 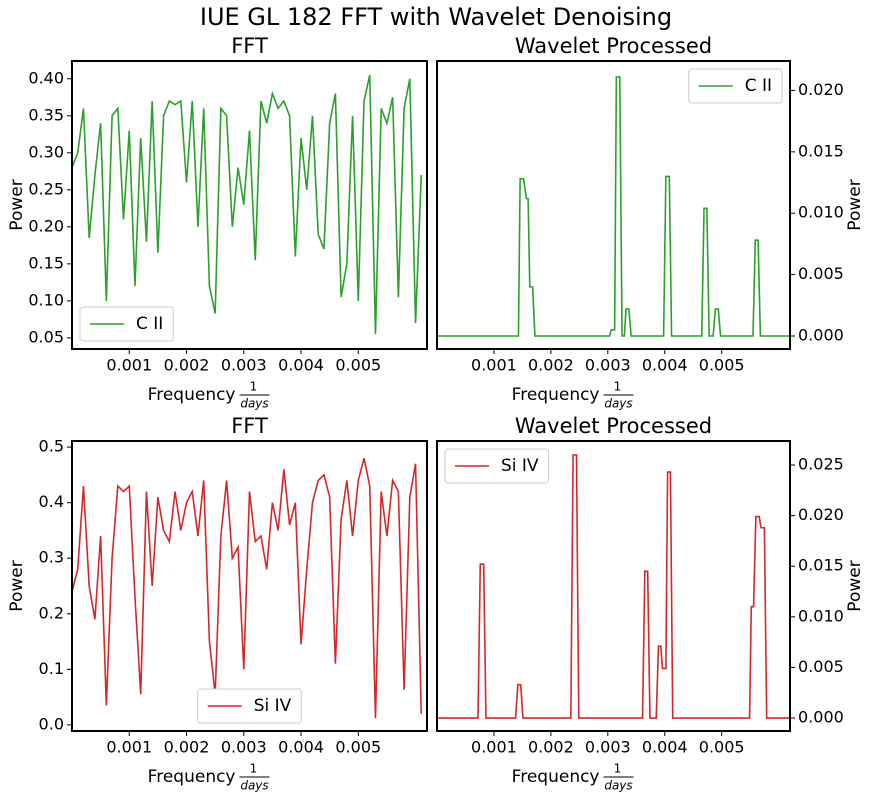 I want to click on y-tick-label: 0.3, so click(x=51, y=557).